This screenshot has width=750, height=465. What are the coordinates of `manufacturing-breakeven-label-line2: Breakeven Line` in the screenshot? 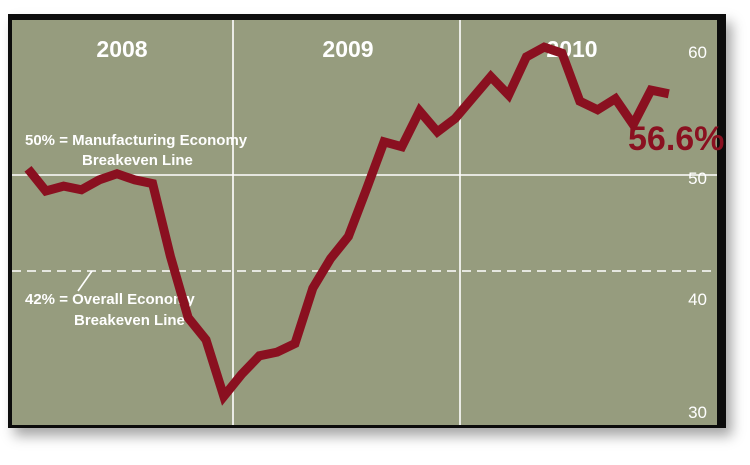 It's located at (137, 160).